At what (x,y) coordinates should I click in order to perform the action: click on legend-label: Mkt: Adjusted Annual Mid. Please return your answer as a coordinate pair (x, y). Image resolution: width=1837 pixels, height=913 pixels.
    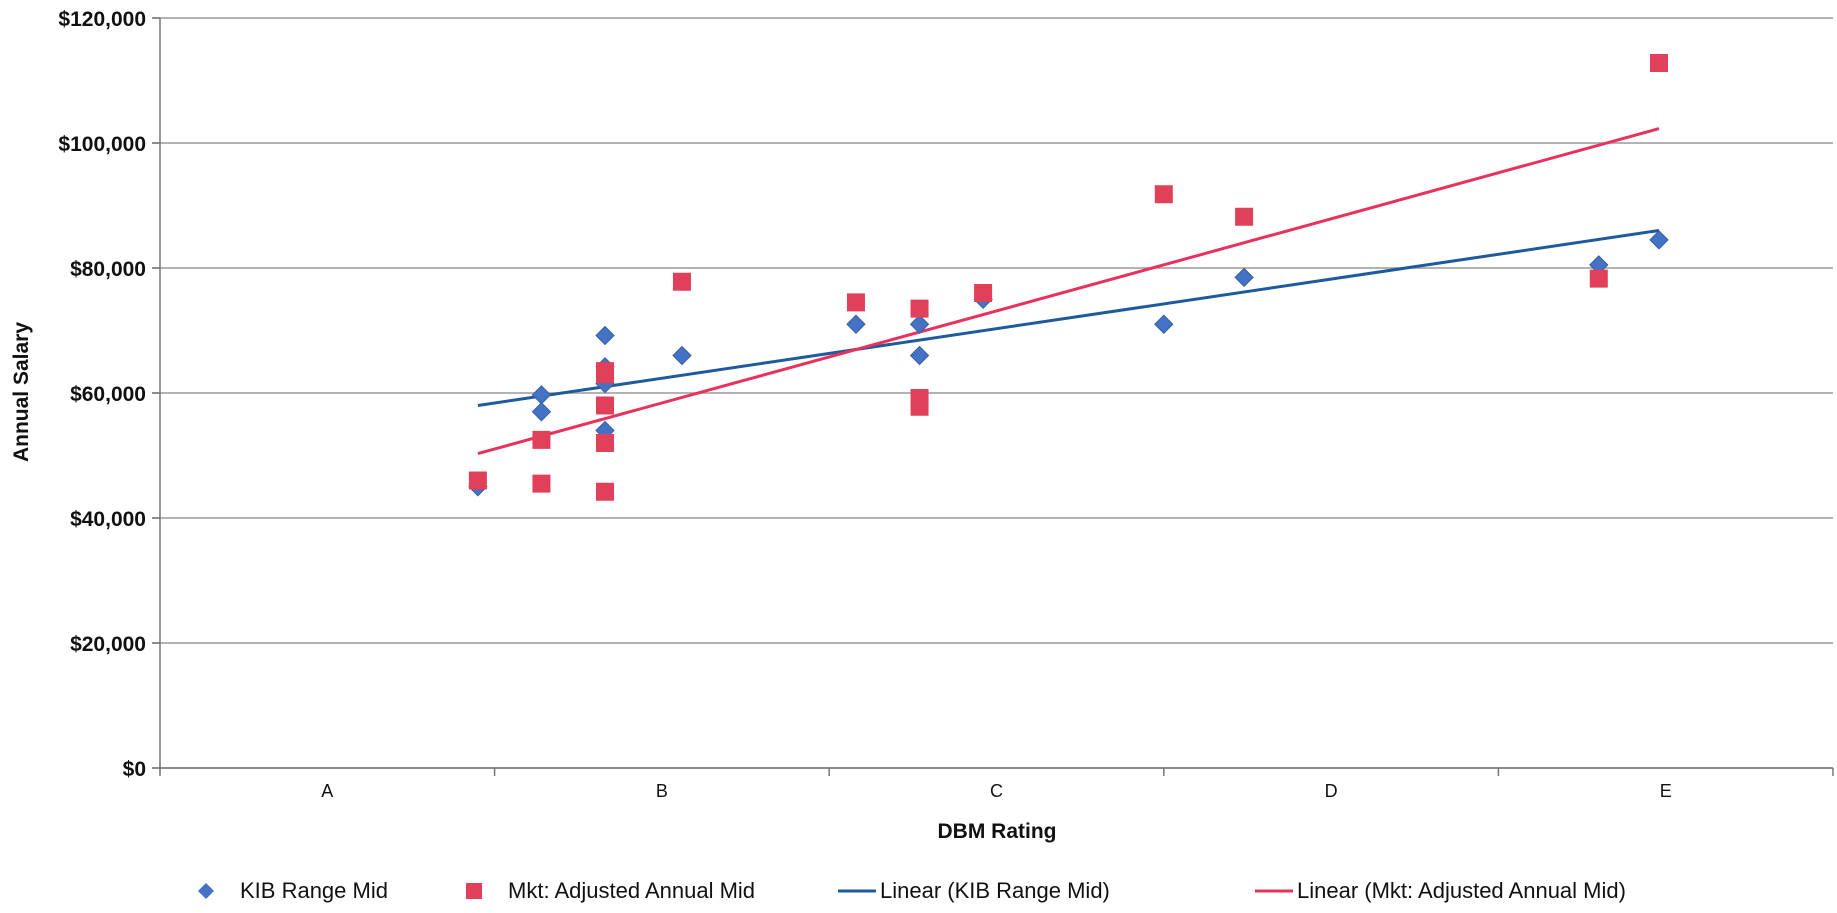
    Looking at the image, I should click on (631, 890).